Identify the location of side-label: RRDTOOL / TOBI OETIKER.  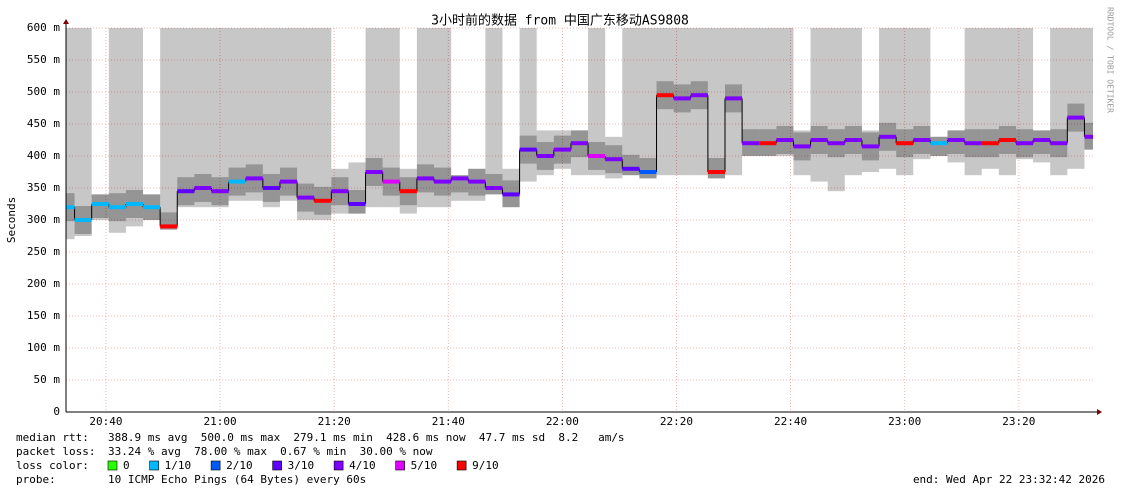
(1110, 60).